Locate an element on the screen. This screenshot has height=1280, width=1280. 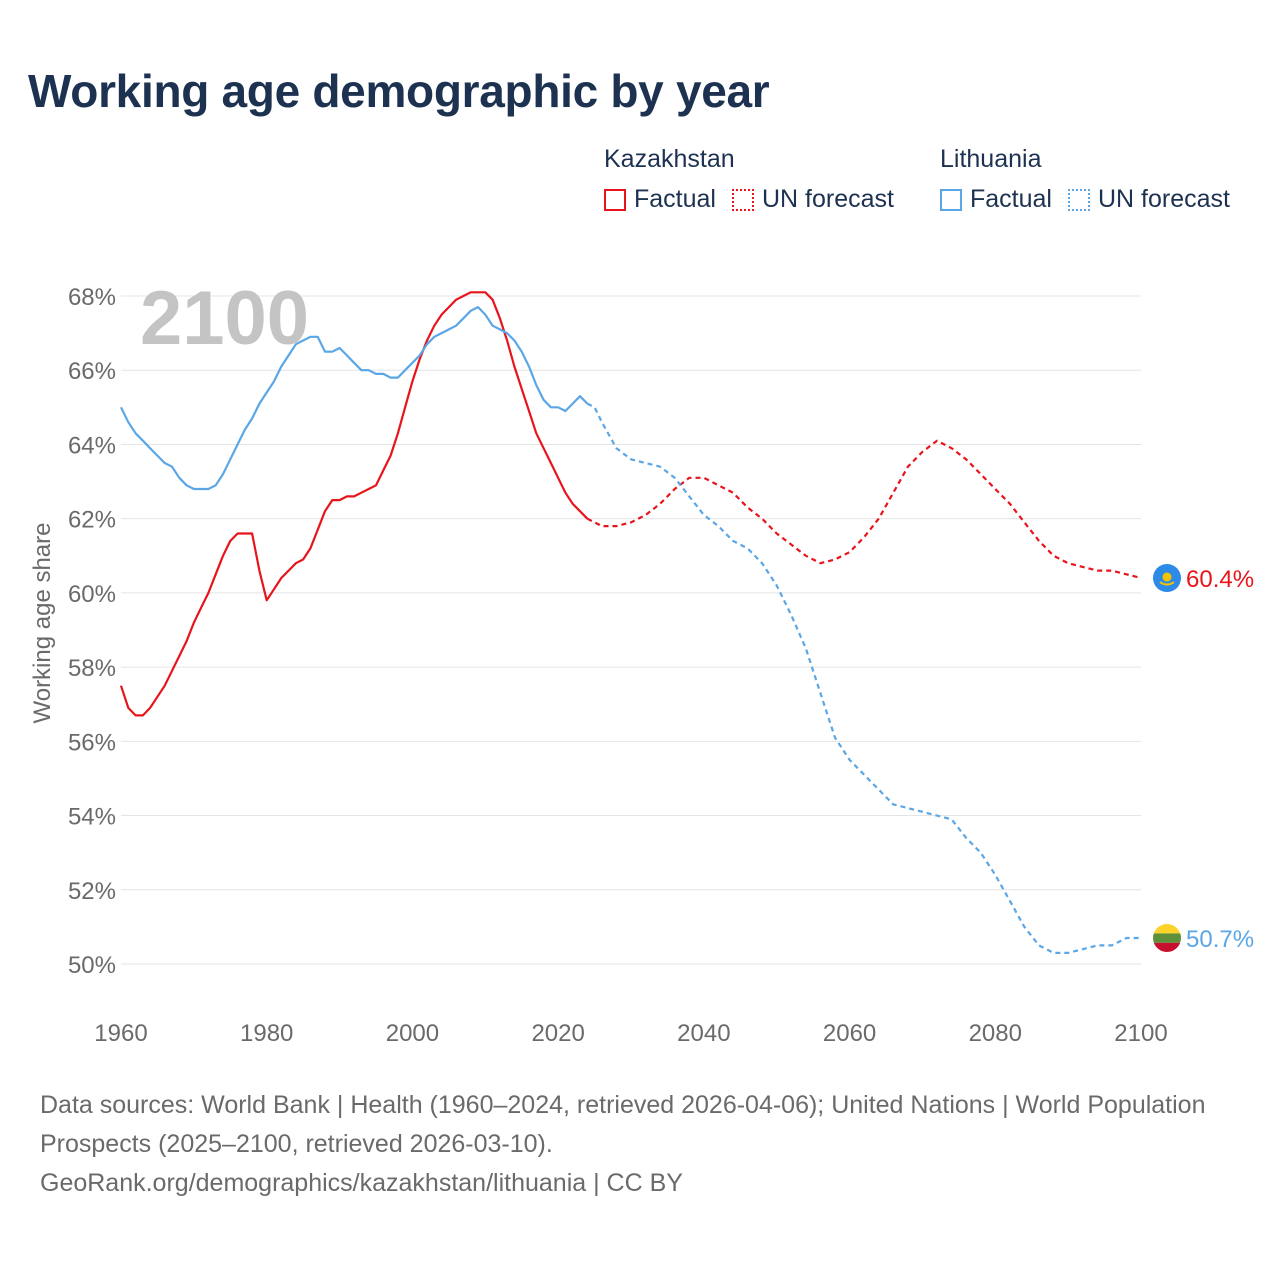
y-tick-label: 56% is located at coordinates (92, 742).